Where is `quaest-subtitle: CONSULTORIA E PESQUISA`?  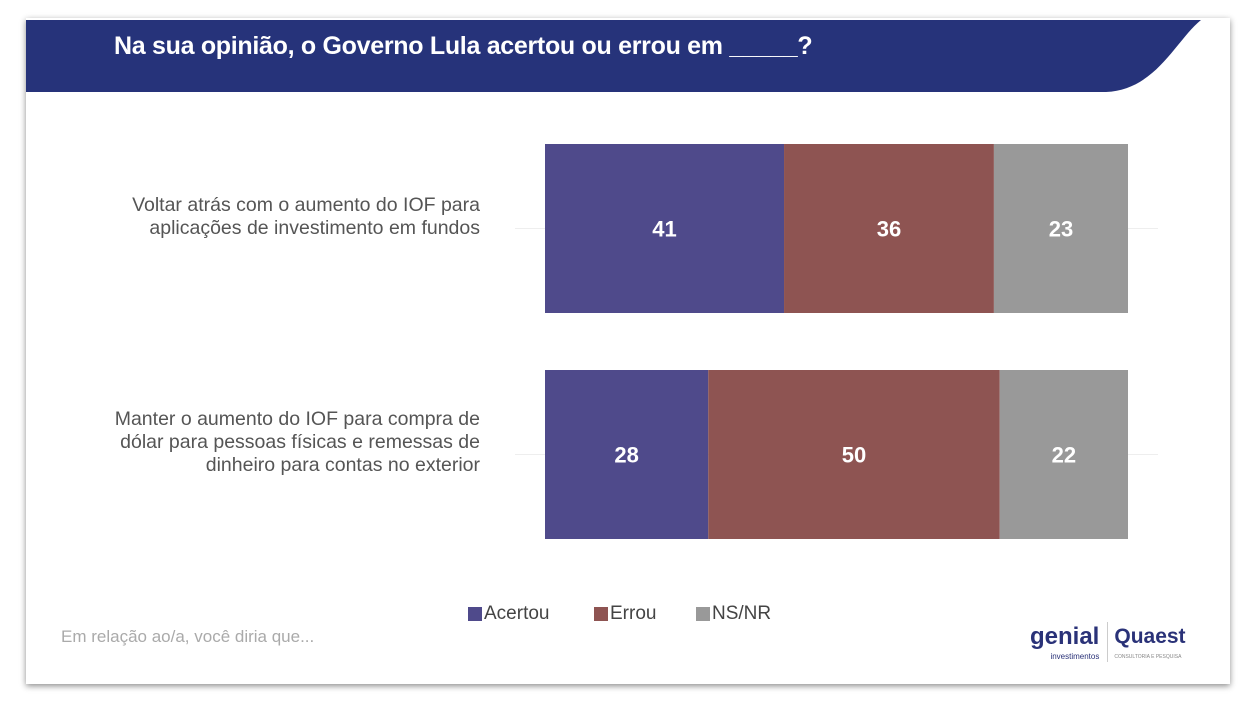 quaest-subtitle: CONSULTORIA E PESQUISA is located at coordinates (1148, 657).